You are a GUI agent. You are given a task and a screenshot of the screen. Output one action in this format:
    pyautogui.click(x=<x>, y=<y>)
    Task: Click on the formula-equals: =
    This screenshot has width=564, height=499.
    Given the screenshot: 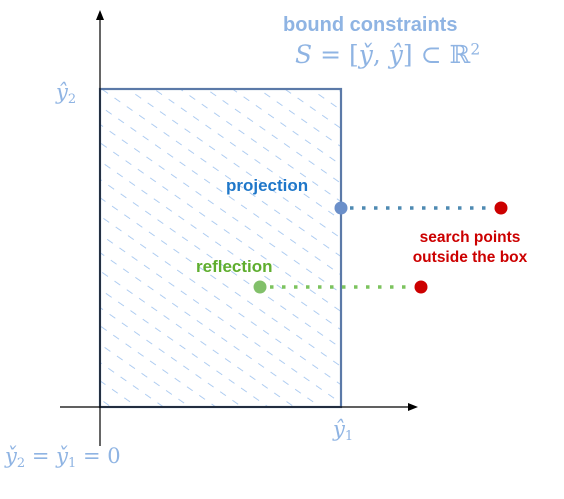 What is the action you would take?
    pyautogui.click(x=331, y=54)
    